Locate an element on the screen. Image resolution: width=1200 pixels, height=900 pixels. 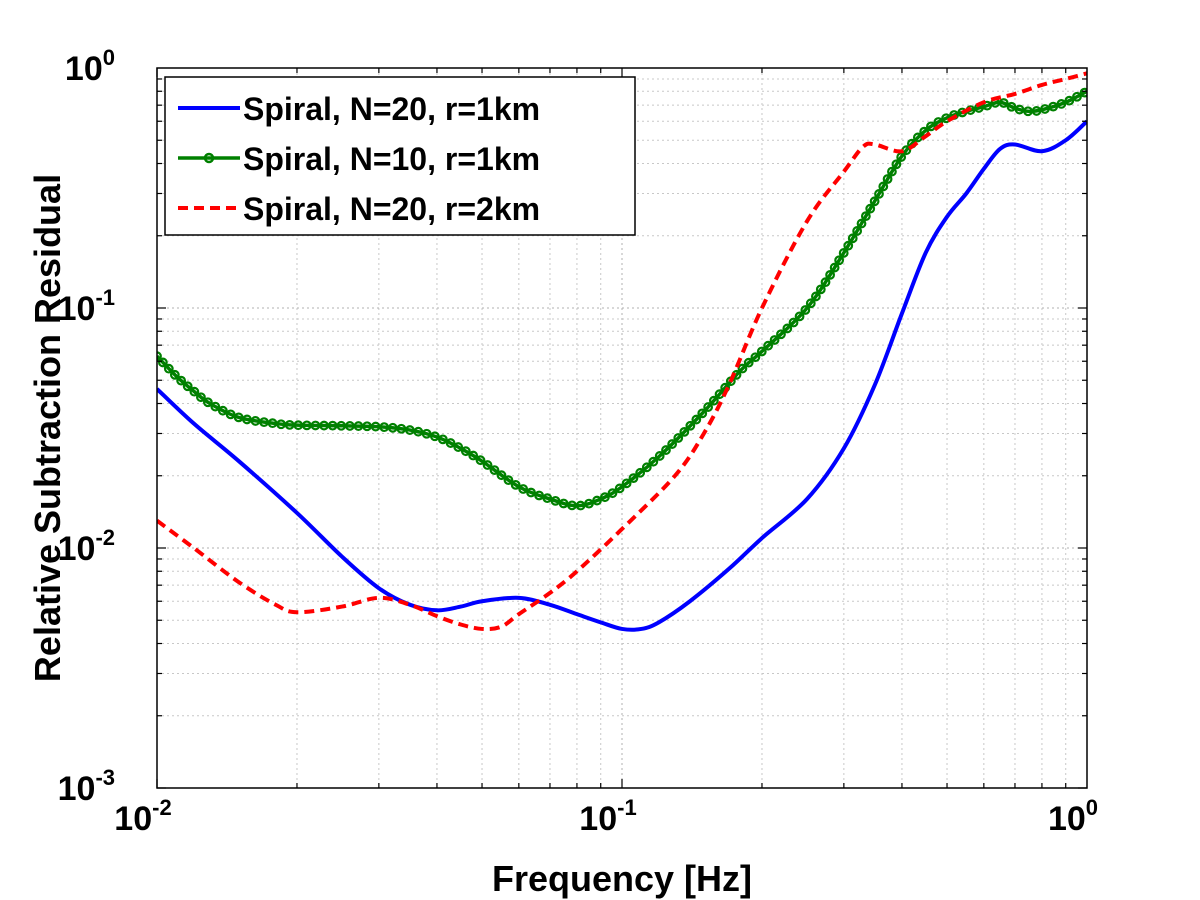
x-tick-label: 10⁻² is located at coordinates (142, 816).